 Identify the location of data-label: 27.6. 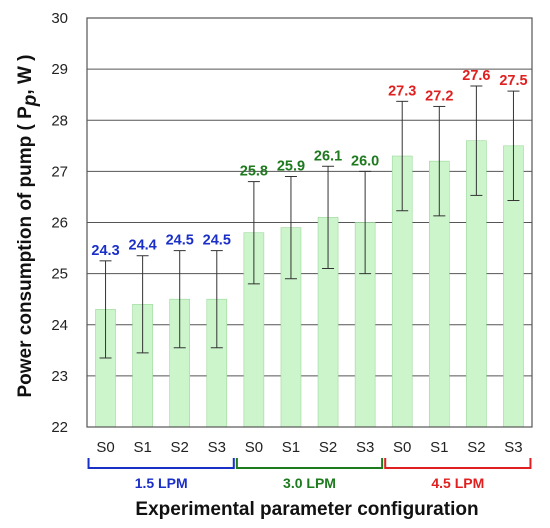
(476, 76).